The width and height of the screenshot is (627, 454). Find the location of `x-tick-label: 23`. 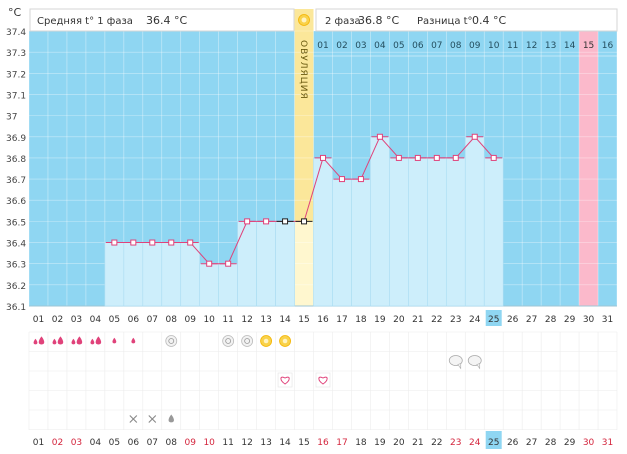

x-tick-label: 23 is located at coordinates (455, 320).